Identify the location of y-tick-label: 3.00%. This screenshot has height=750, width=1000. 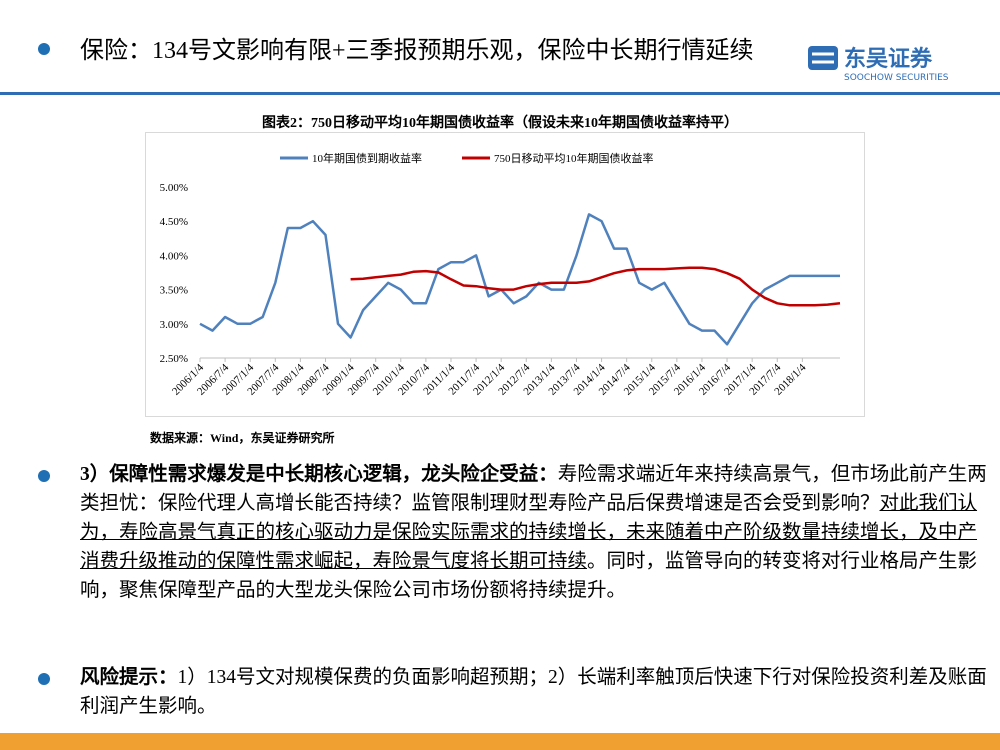
(174, 325).